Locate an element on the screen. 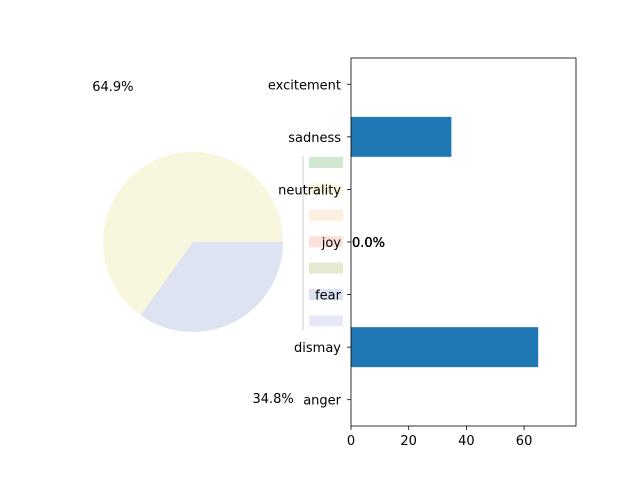  x-tick-label: 20 is located at coordinates (408, 441).